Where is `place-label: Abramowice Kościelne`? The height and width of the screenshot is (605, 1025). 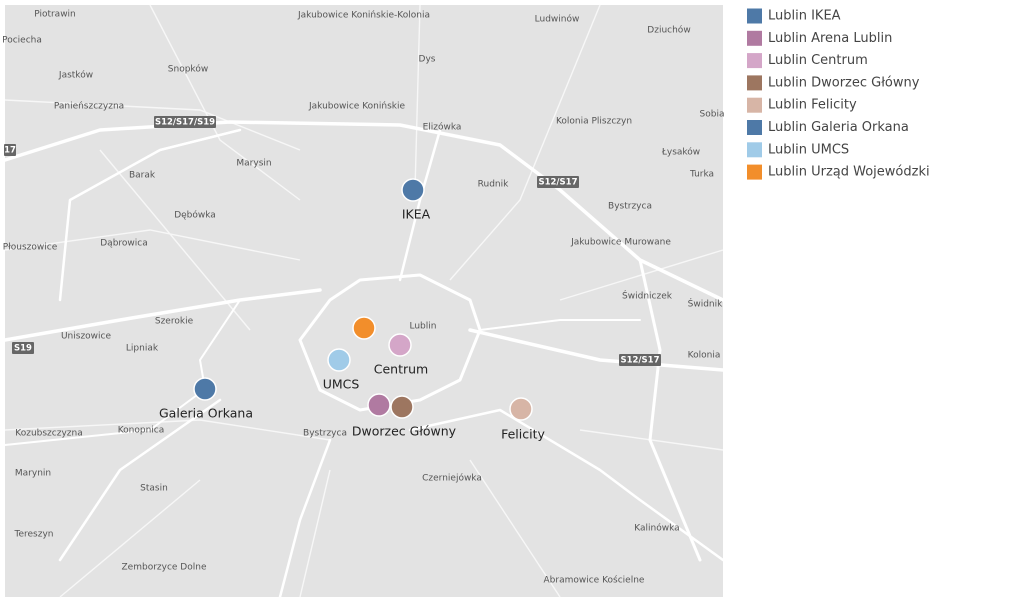 place-label: Abramowice Kościelne is located at coordinates (594, 580).